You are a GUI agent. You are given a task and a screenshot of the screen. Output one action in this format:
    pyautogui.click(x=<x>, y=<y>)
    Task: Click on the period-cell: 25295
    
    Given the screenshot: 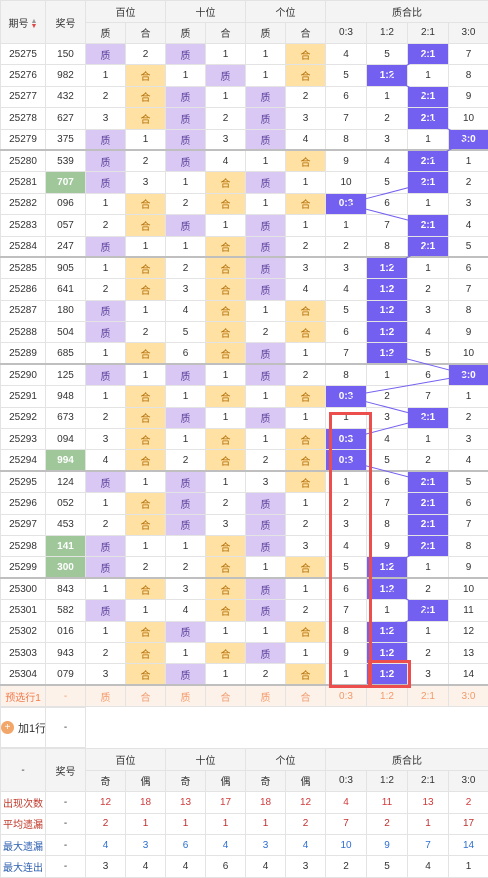 What is the action you would take?
    pyautogui.click(x=23, y=481)
    